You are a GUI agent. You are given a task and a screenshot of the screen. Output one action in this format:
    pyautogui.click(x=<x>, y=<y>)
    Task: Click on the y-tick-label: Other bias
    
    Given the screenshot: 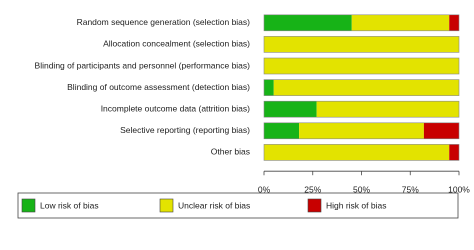 What is the action you would take?
    pyautogui.click(x=230, y=152)
    